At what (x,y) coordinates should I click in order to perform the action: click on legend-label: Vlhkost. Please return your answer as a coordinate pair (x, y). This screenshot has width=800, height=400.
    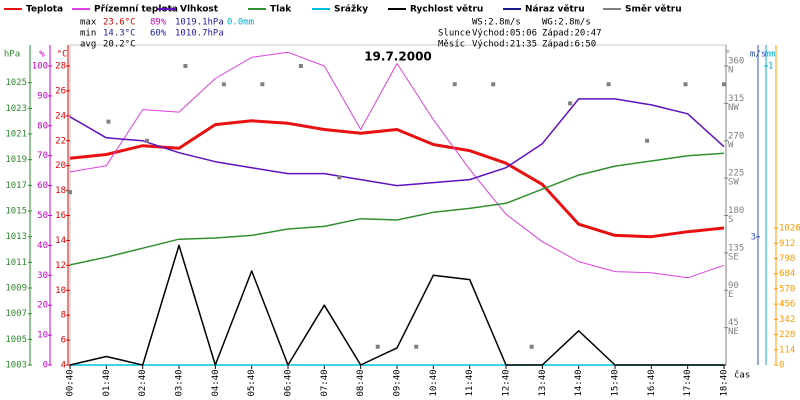
    Looking at the image, I should click on (199, 10).